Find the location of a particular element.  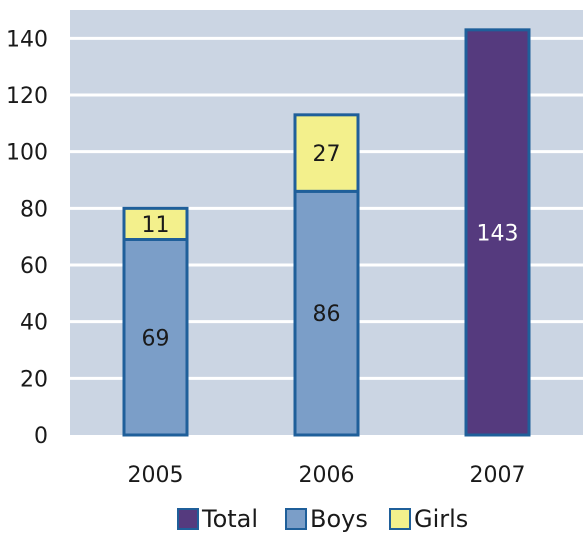

data-label-boys-2006: 86 is located at coordinates (327, 314).